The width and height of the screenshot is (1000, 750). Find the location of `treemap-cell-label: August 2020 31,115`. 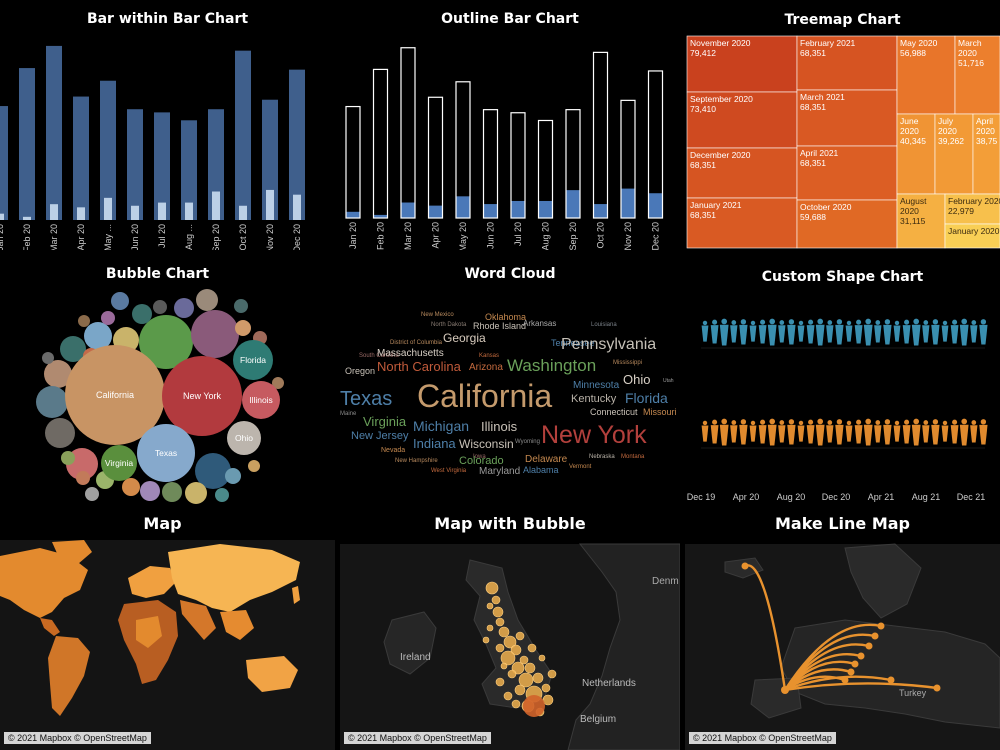

treemap-cell-label: August 2020 31,115 is located at coordinates (913, 211).